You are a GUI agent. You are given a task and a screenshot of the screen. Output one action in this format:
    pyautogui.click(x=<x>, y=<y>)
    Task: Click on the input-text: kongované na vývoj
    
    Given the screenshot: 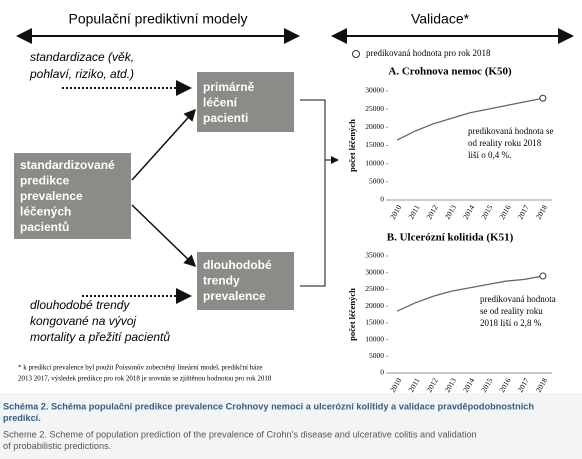 What is the action you would take?
    pyautogui.click(x=83, y=321)
    